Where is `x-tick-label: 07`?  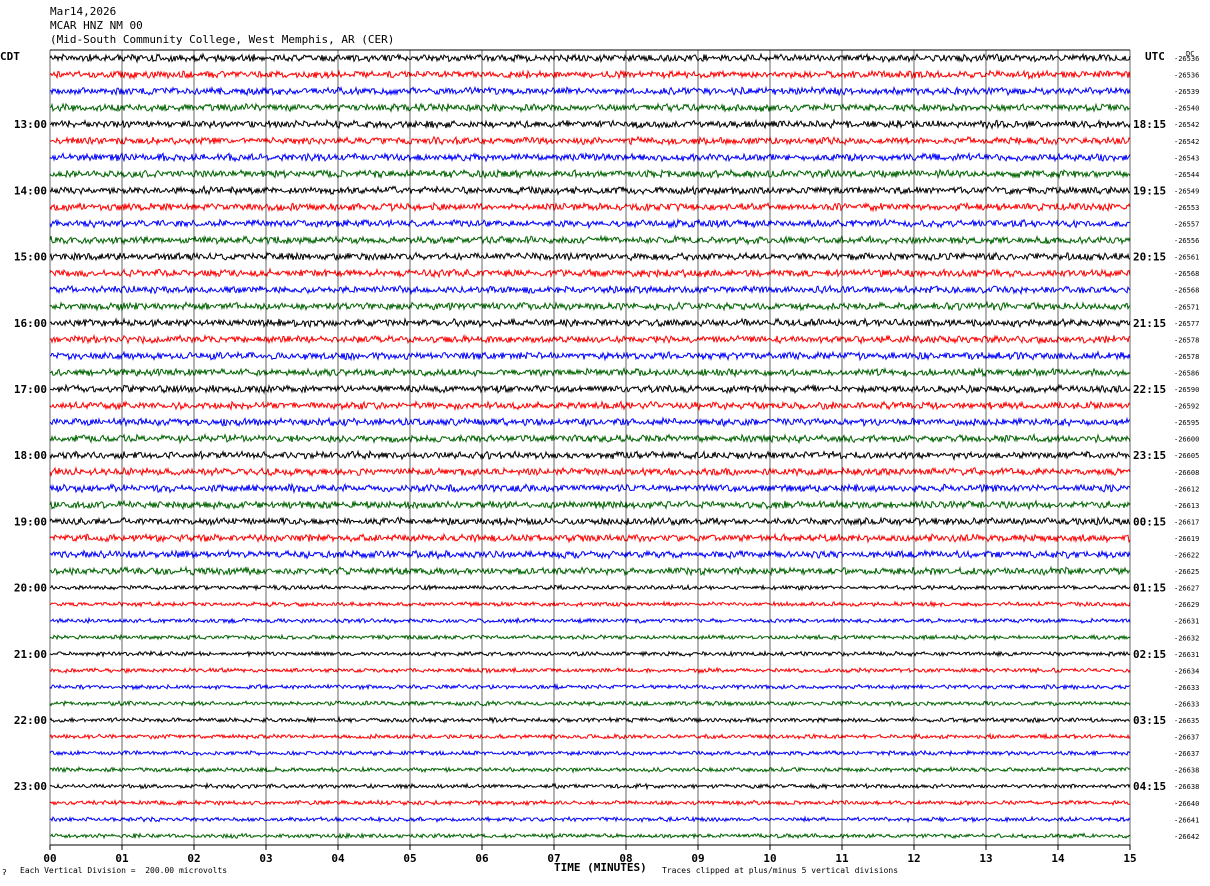 x-tick-label: 07 is located at coordinates (553, 858).